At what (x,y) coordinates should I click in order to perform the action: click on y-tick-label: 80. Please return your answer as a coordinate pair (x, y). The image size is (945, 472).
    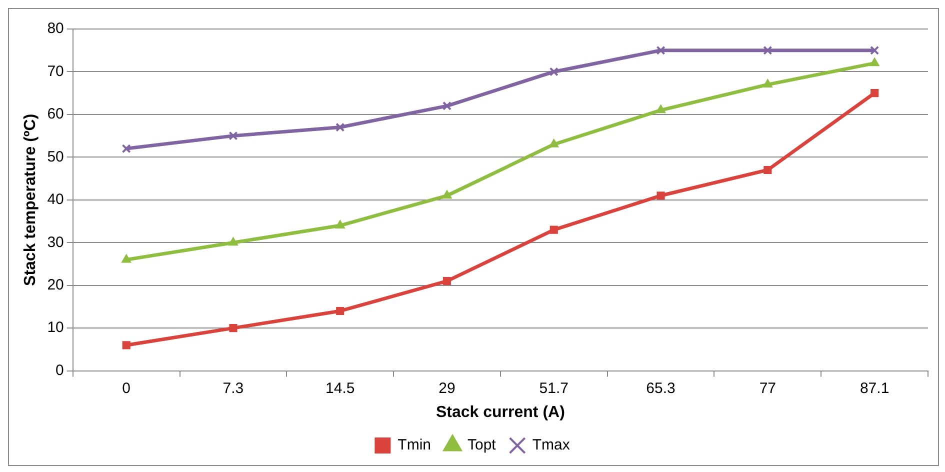
    Looking at the image, I should click on (55, 29).